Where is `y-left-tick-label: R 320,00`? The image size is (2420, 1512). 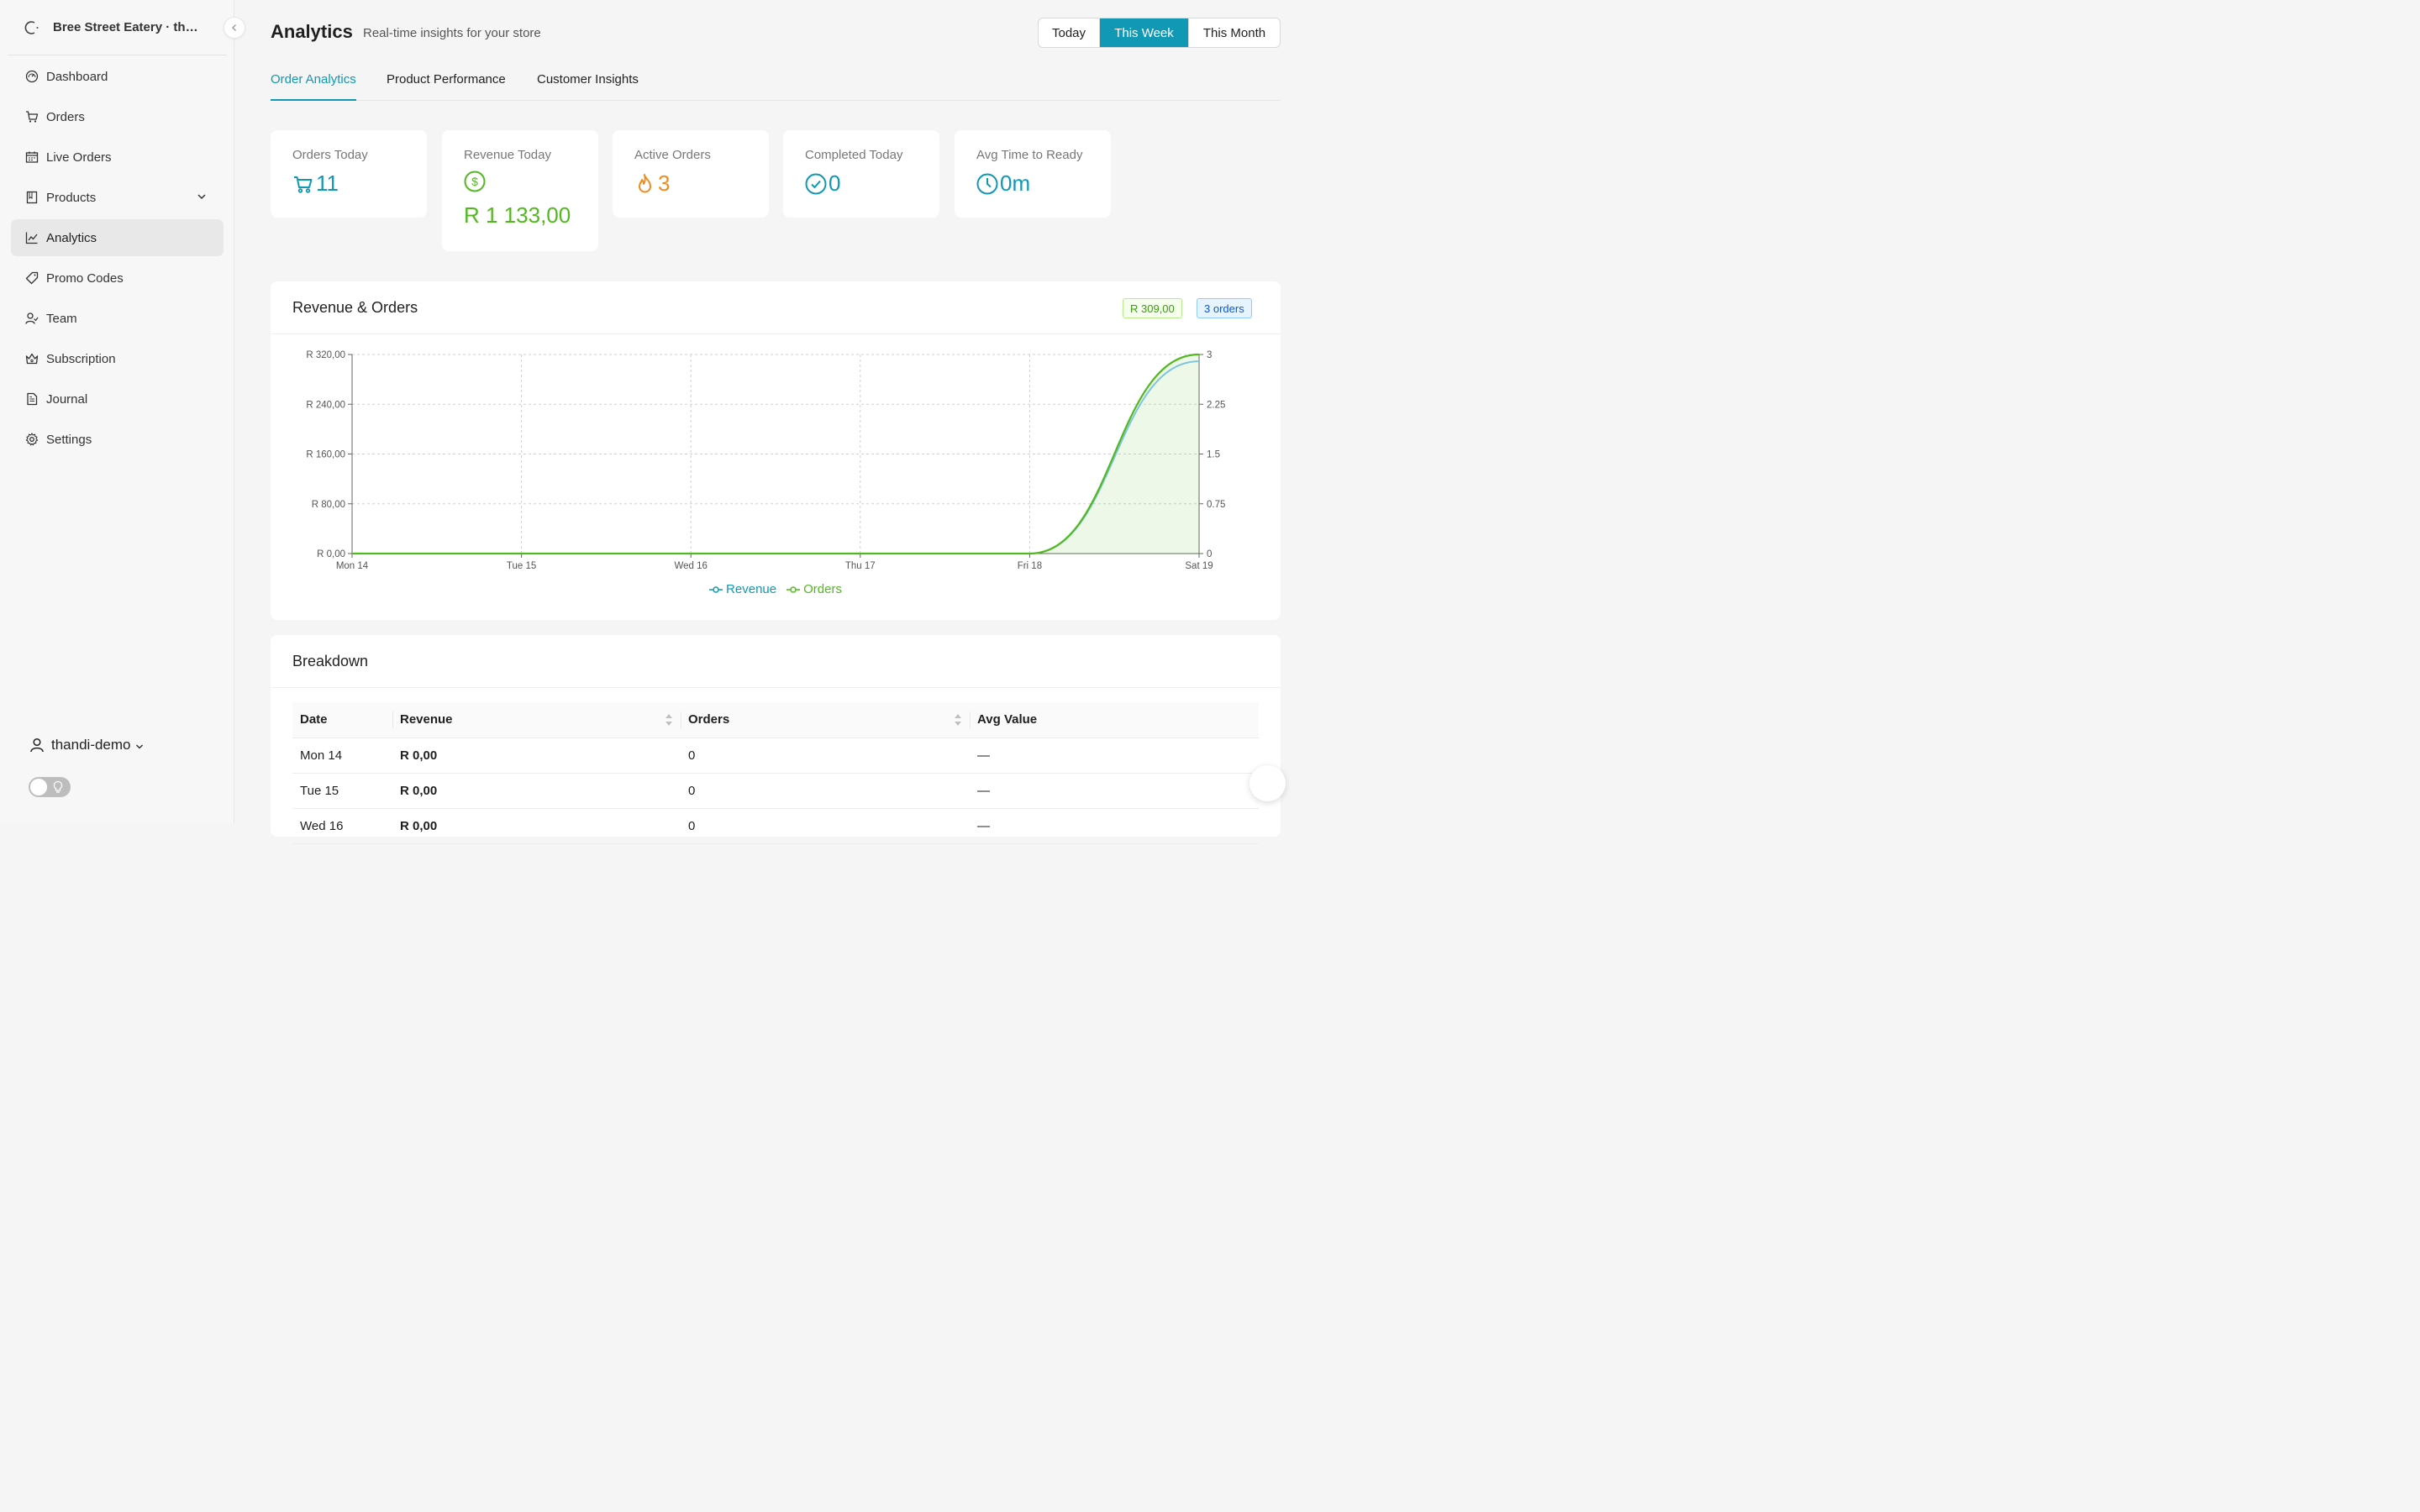
y-left-tick-label: R 320,00 is located at coordinates (325, 355).